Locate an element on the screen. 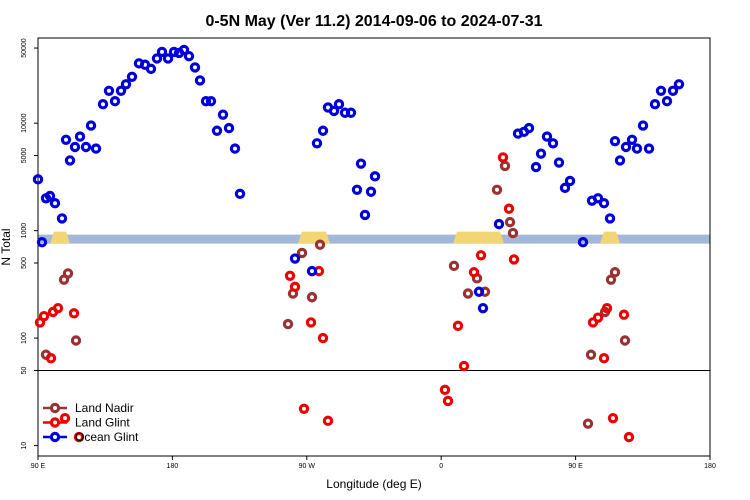 This screenshot has width=750, height=500. legend-label: Ocean Glint is located at coordinates (107, 437).